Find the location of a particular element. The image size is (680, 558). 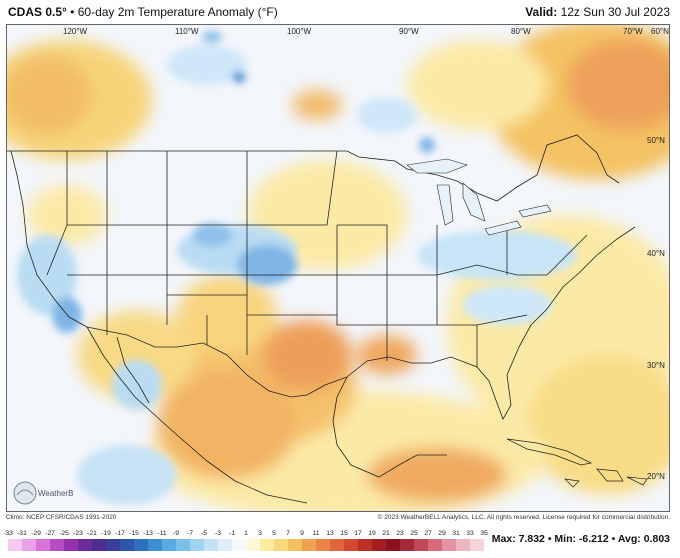

colorbar-tick-label: -33 is located at coordinates (8, 533).